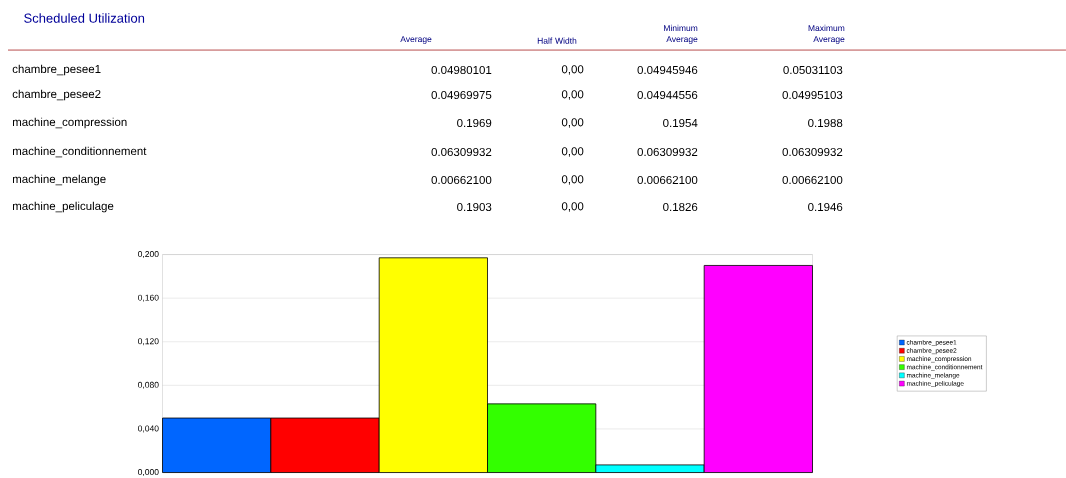  I want to click on y-tick-label: 0,000, so click(148, 473).